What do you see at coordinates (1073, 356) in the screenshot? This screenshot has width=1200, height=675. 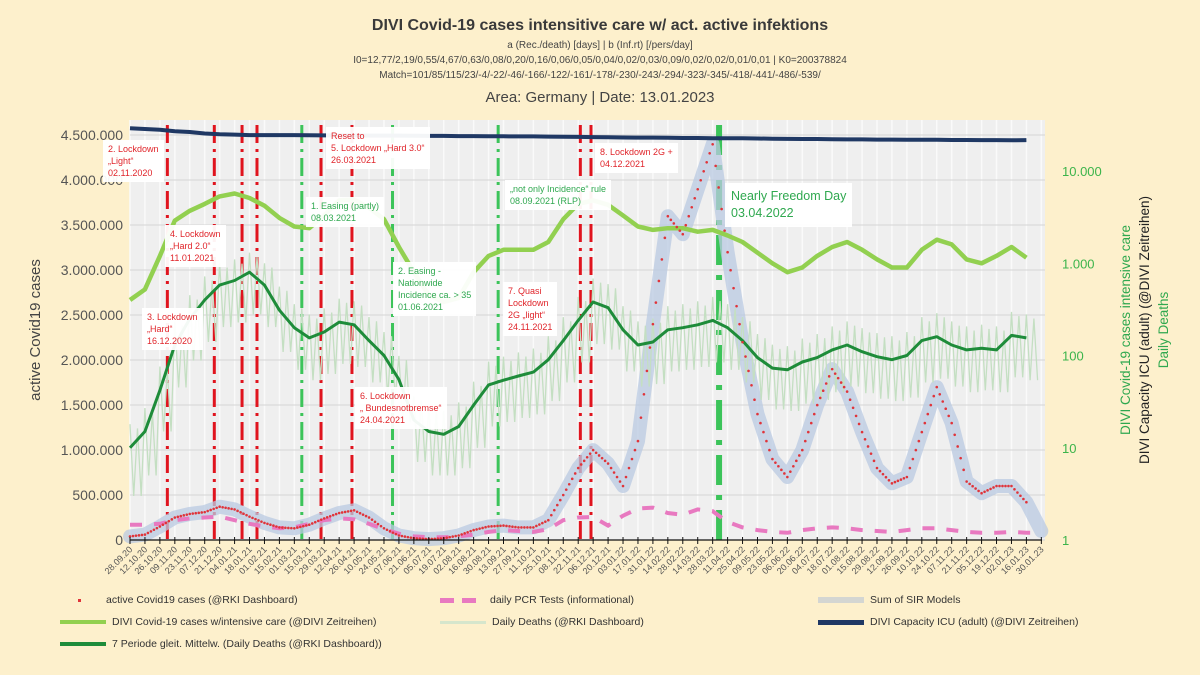 I see `y-tick-label-right: 100` at bounding box center [1073, 356].